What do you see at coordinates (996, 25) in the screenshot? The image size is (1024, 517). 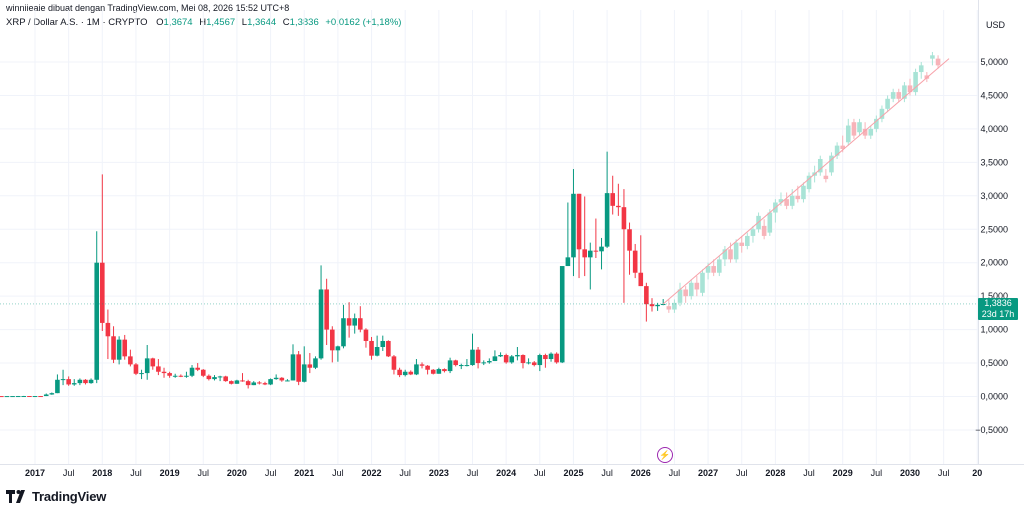 I see `currency-label: USD` at bounding box center [996, 25].